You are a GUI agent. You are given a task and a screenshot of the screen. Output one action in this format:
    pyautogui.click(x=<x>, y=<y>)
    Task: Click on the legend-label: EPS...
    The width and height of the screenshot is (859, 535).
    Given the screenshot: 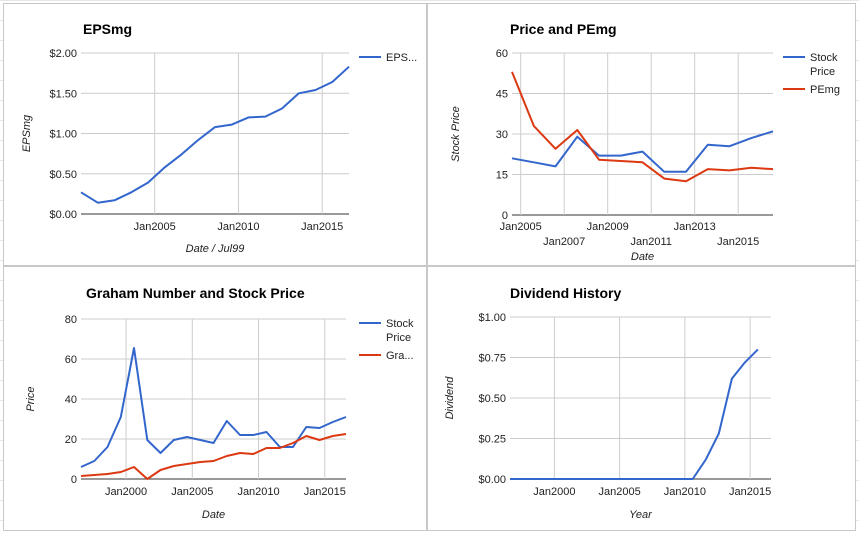 What is the action you would take?
    pyautogui.click(x=401, y=58)
    